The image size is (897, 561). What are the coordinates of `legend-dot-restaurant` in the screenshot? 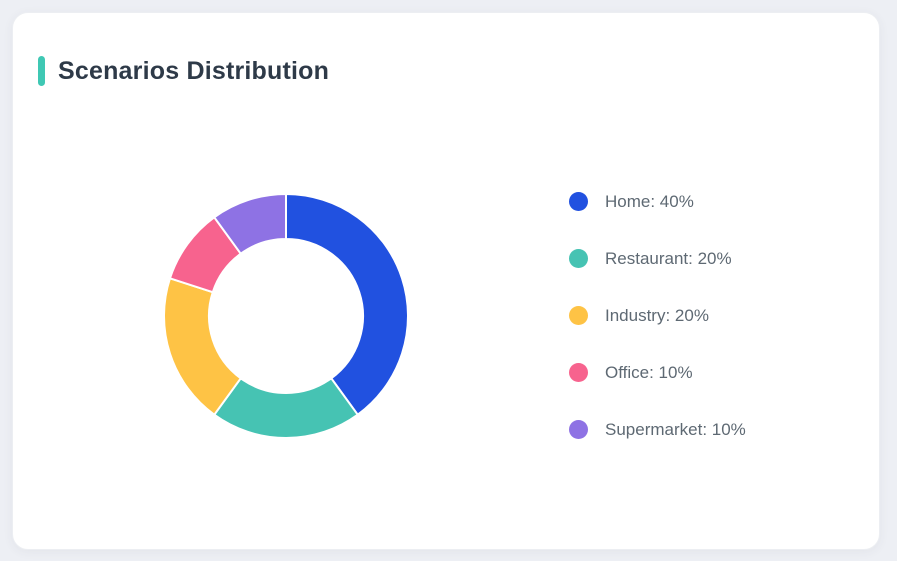 It's located at (578, 258).